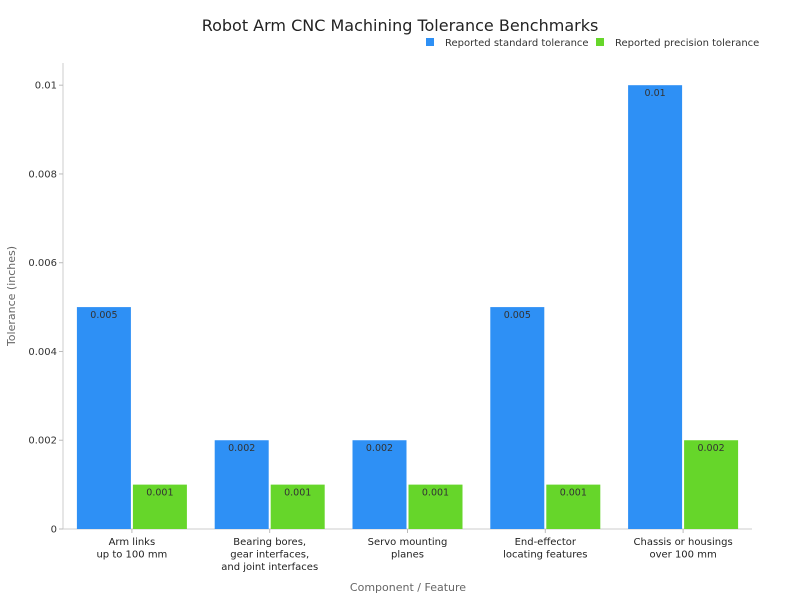 The image size is (800, 600). I want to click on x-tick-label: Arm links up to 100 mm, so click(131, 549).